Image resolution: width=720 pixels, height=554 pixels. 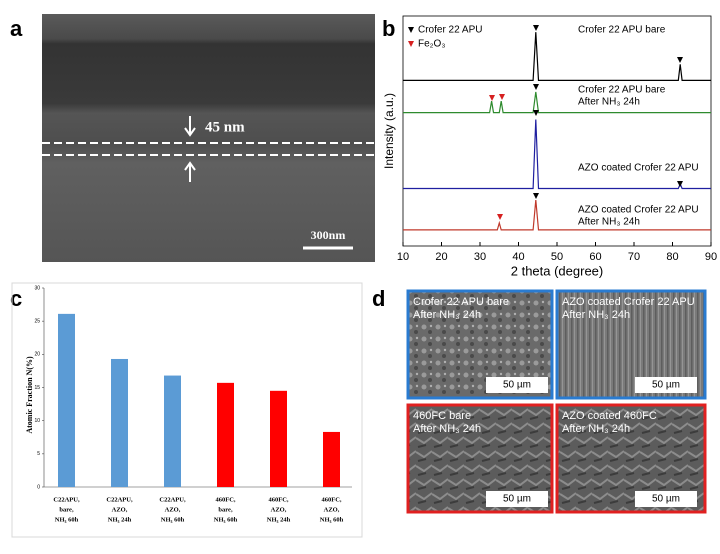 I want to click on y-tick-label: 30, so click(x=37, y=288).